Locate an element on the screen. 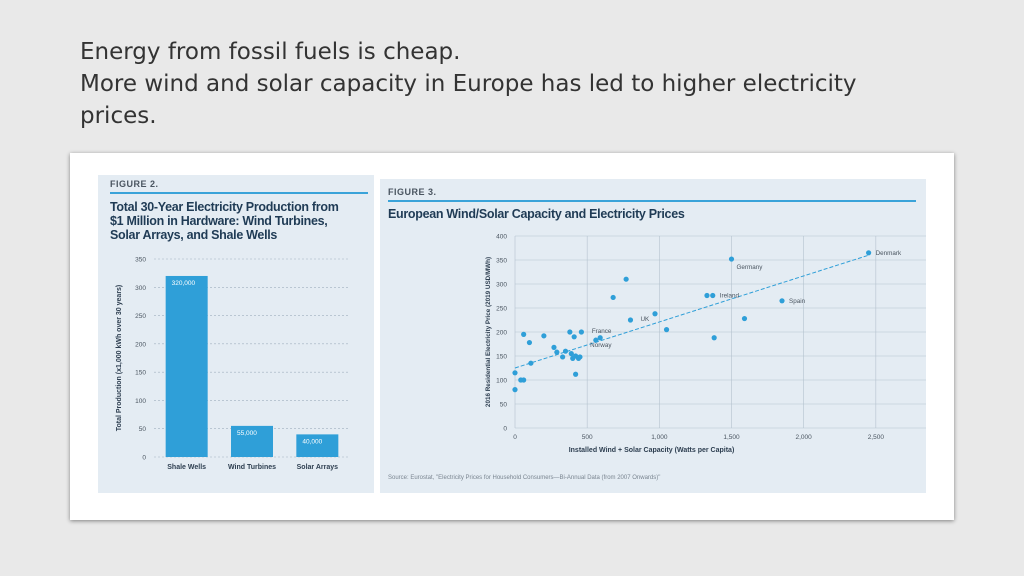 The height and width of the screenshot is (576, 1024). bar-y-tick-label: 100 is located at coordinates (140, 401).